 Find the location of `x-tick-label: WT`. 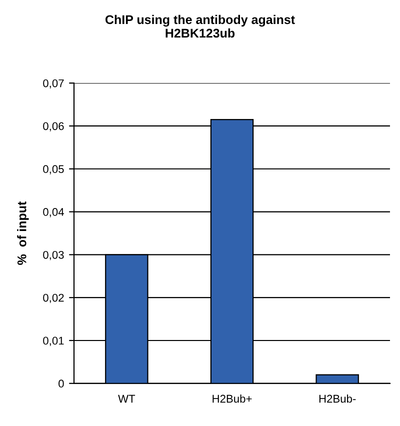

x-tick-label: WT is located at coordinates (127, 398).